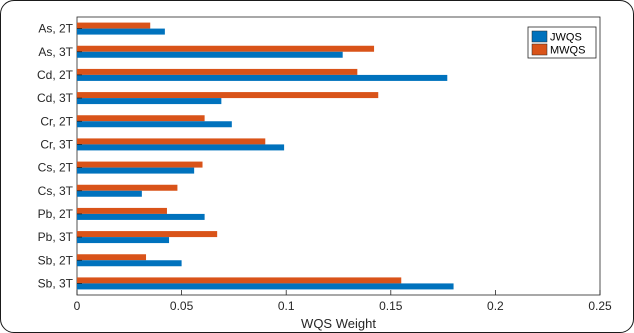 The height and width of the screenshot is (333, 634). I want to click on y-tick-label: Sb, 2T, so click(56, 260).